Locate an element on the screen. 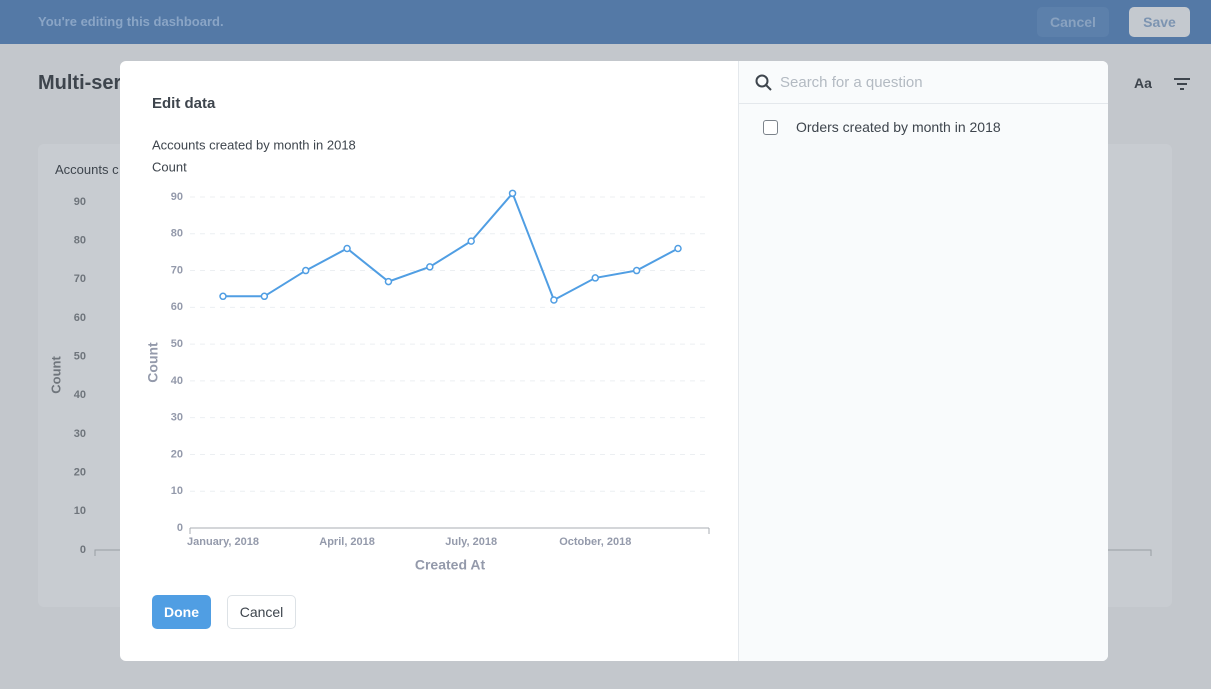  card-title: Accounts c is located at coordinates (87, 169).